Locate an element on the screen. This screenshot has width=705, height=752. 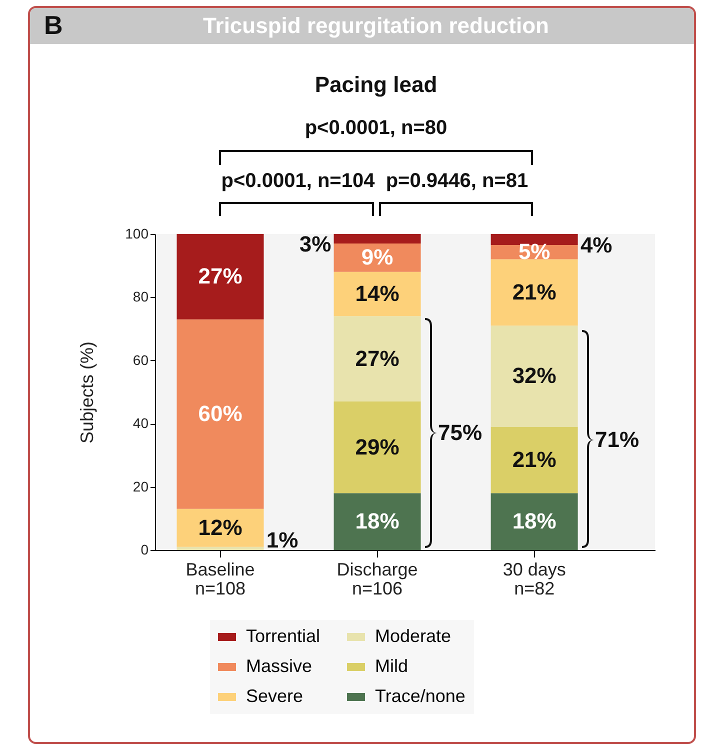
text: p=0.9446, n=81 is located at coordinates (457, 181).